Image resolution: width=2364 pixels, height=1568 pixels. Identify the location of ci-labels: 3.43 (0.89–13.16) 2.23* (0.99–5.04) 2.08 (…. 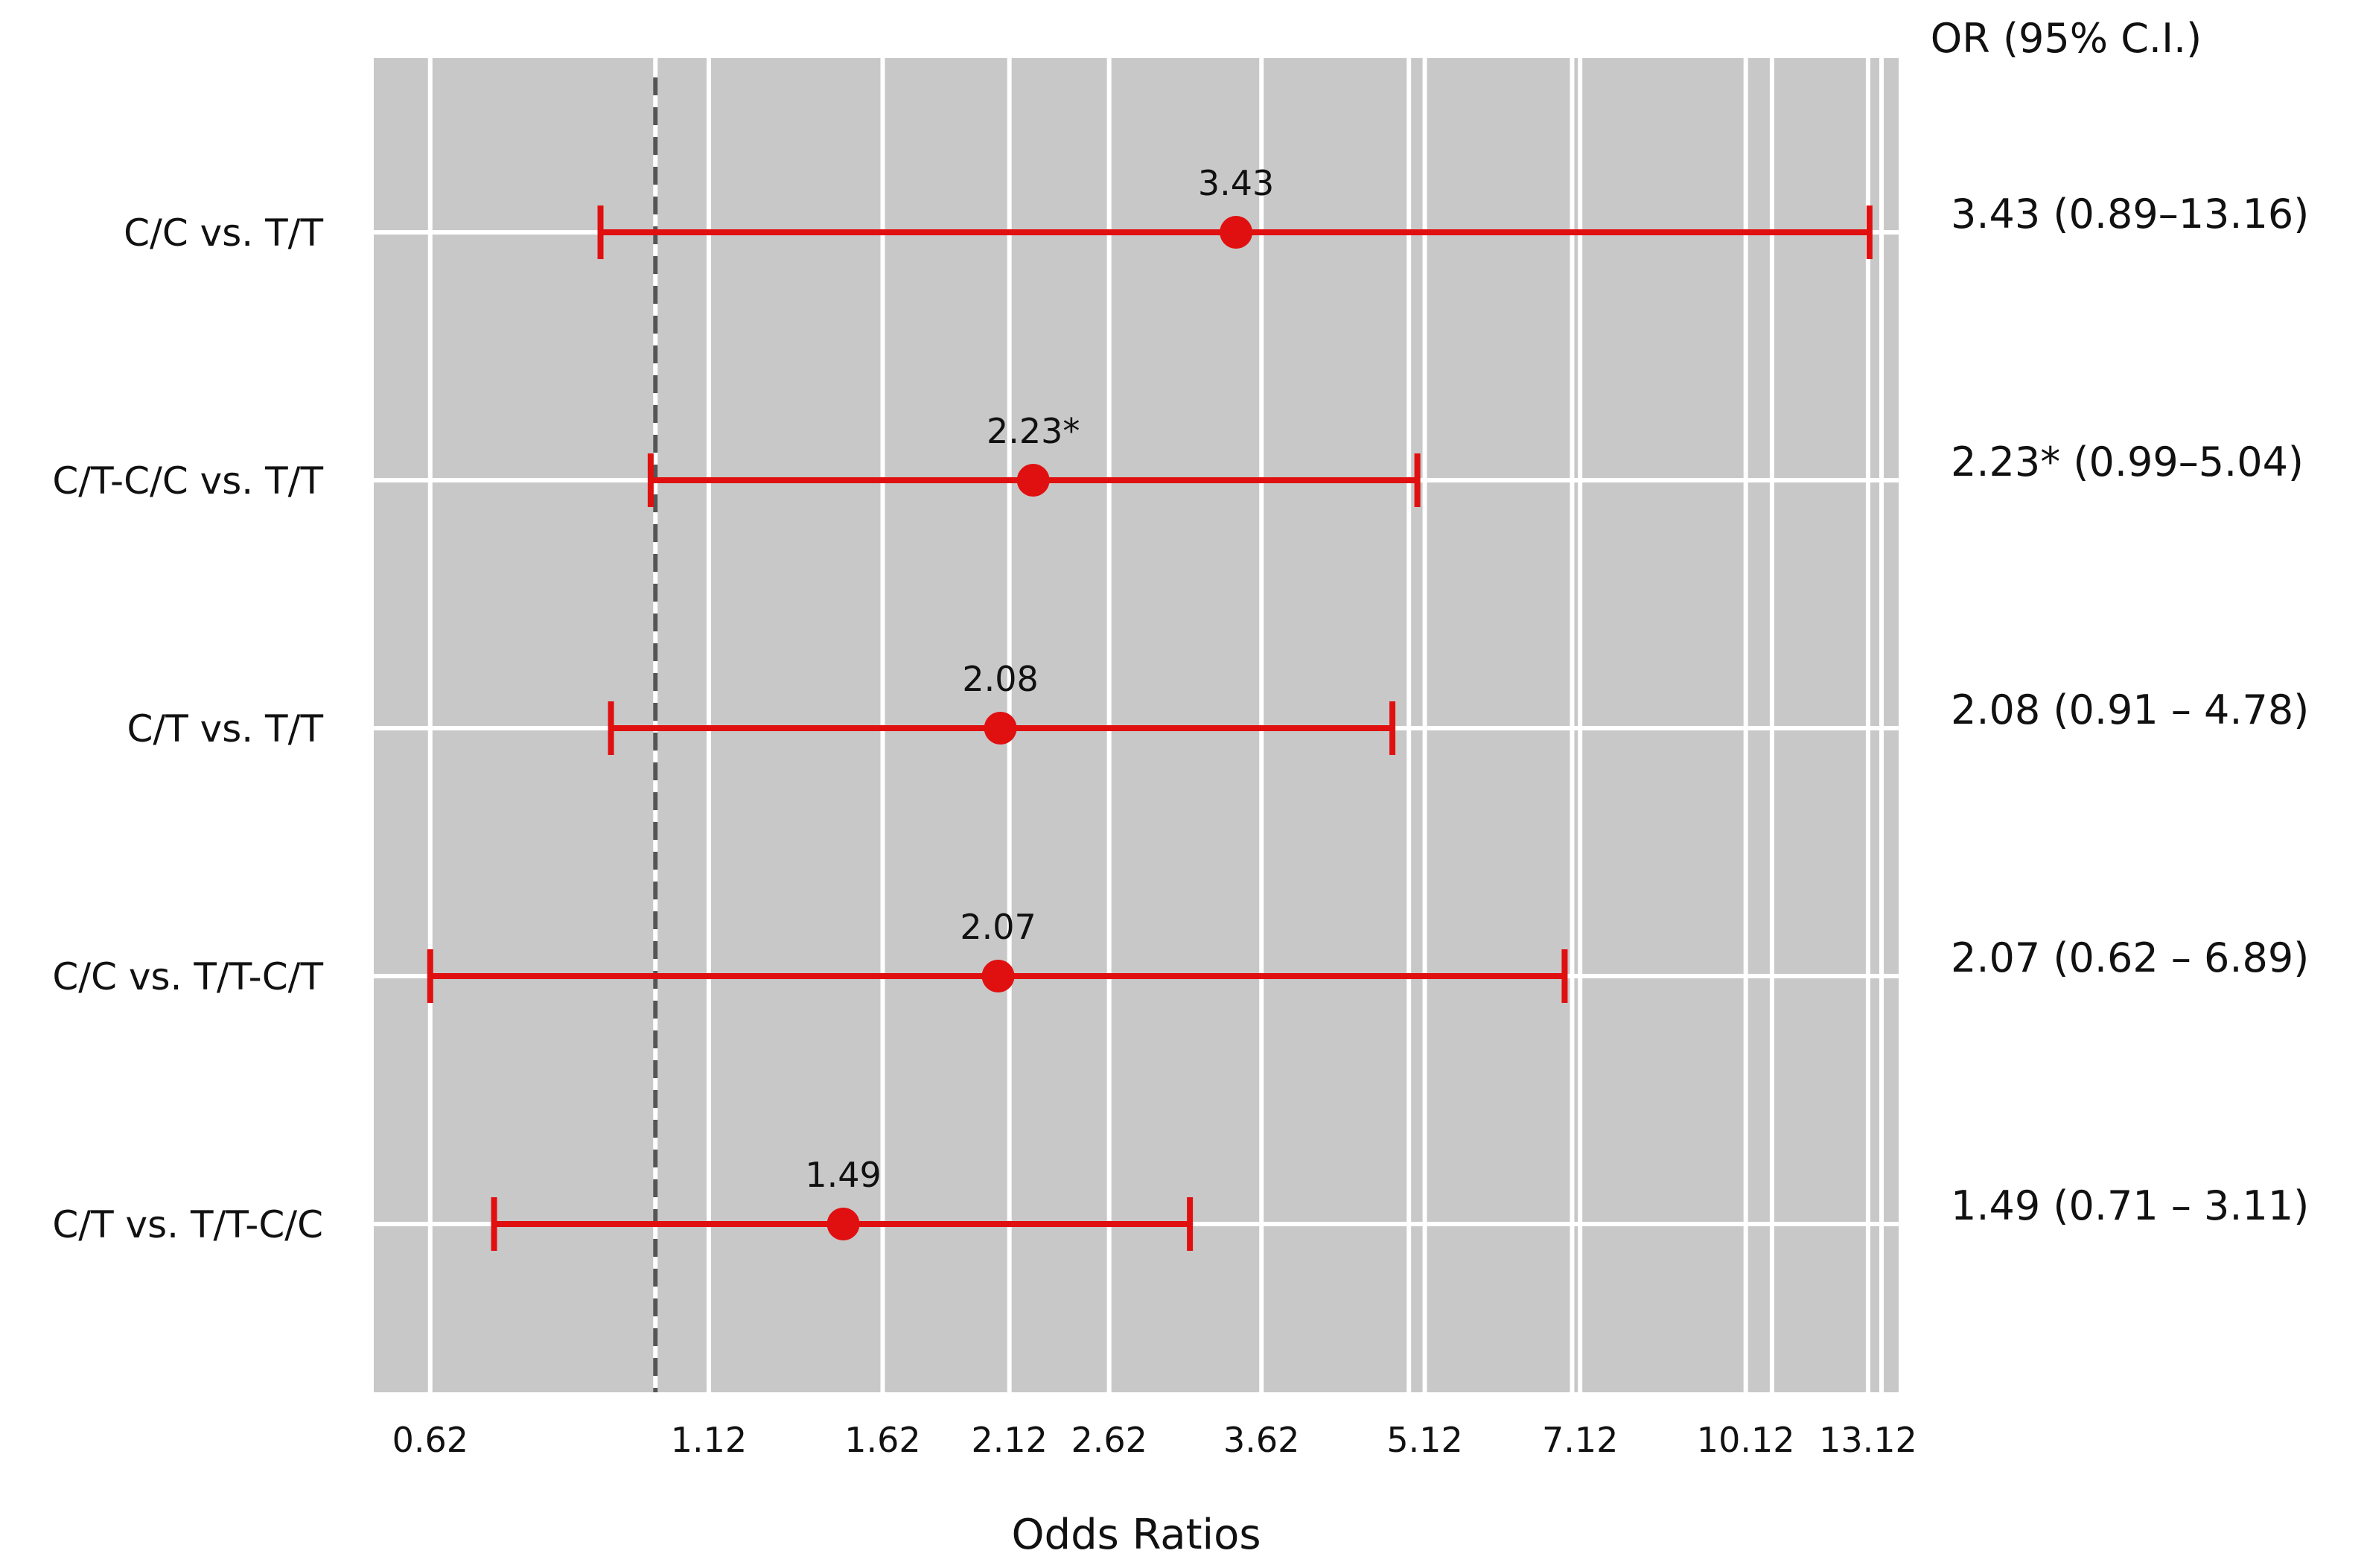
(2130, 710).